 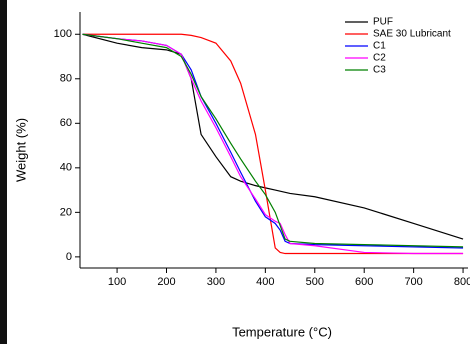 I want to click on x-tick-label: 500, so click(x=315, y=282).